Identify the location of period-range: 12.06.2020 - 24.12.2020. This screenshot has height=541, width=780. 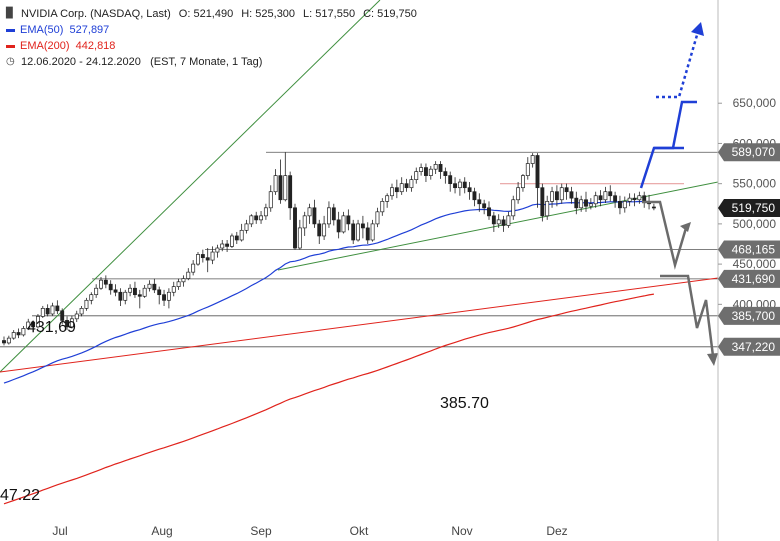
(81, 62).